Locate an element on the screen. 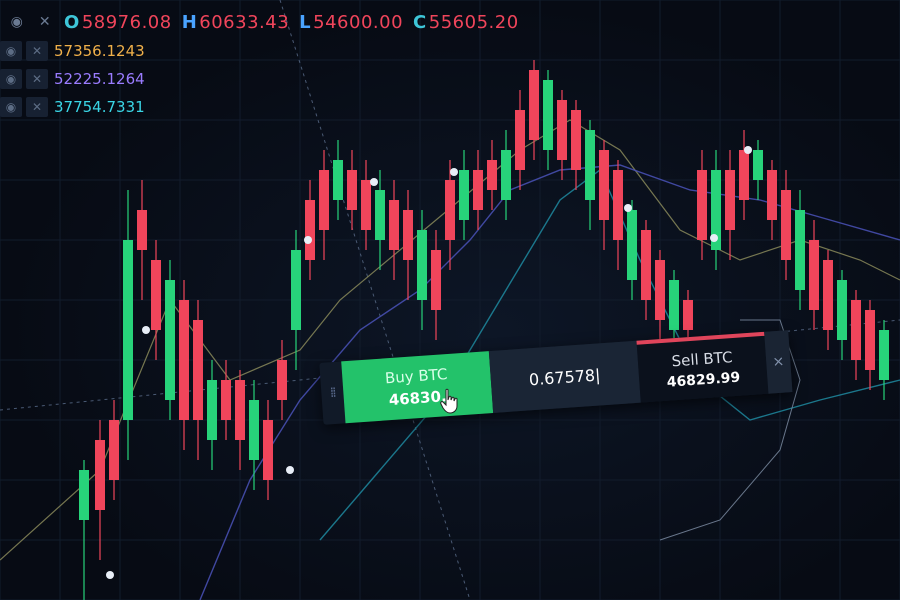 The width and height of the screenshot is (900, 600). close-panel-icon: × is located at coordinates (778, 362).